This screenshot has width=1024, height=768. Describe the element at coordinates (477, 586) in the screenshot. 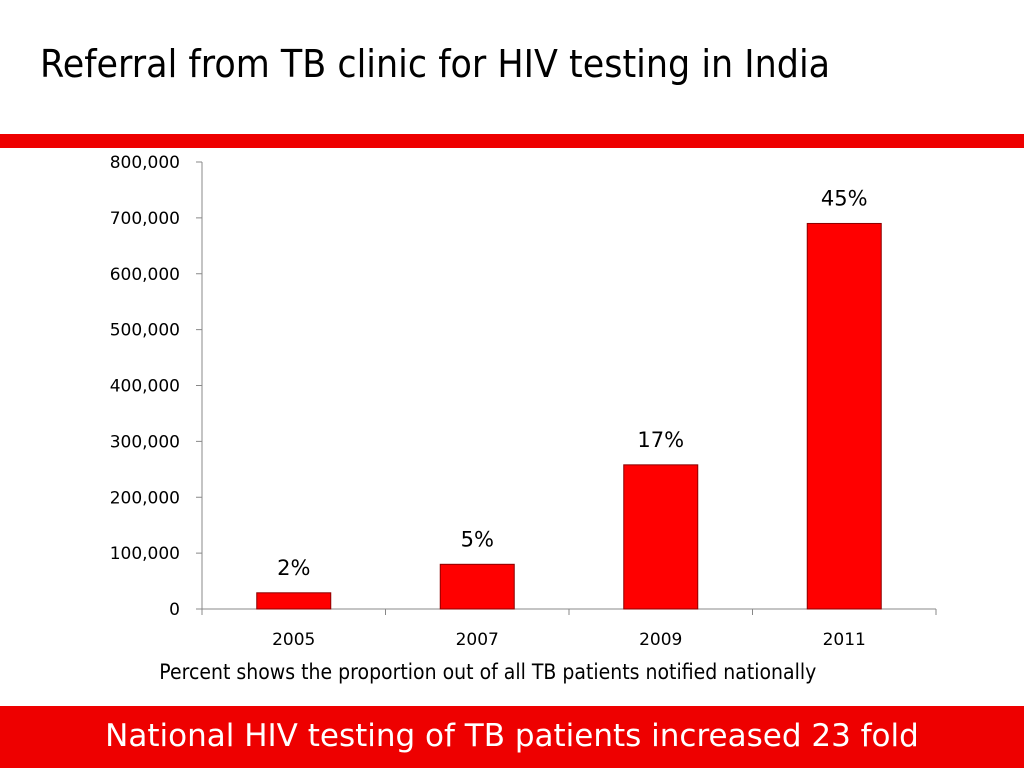

I see `bar-2007` at that location.